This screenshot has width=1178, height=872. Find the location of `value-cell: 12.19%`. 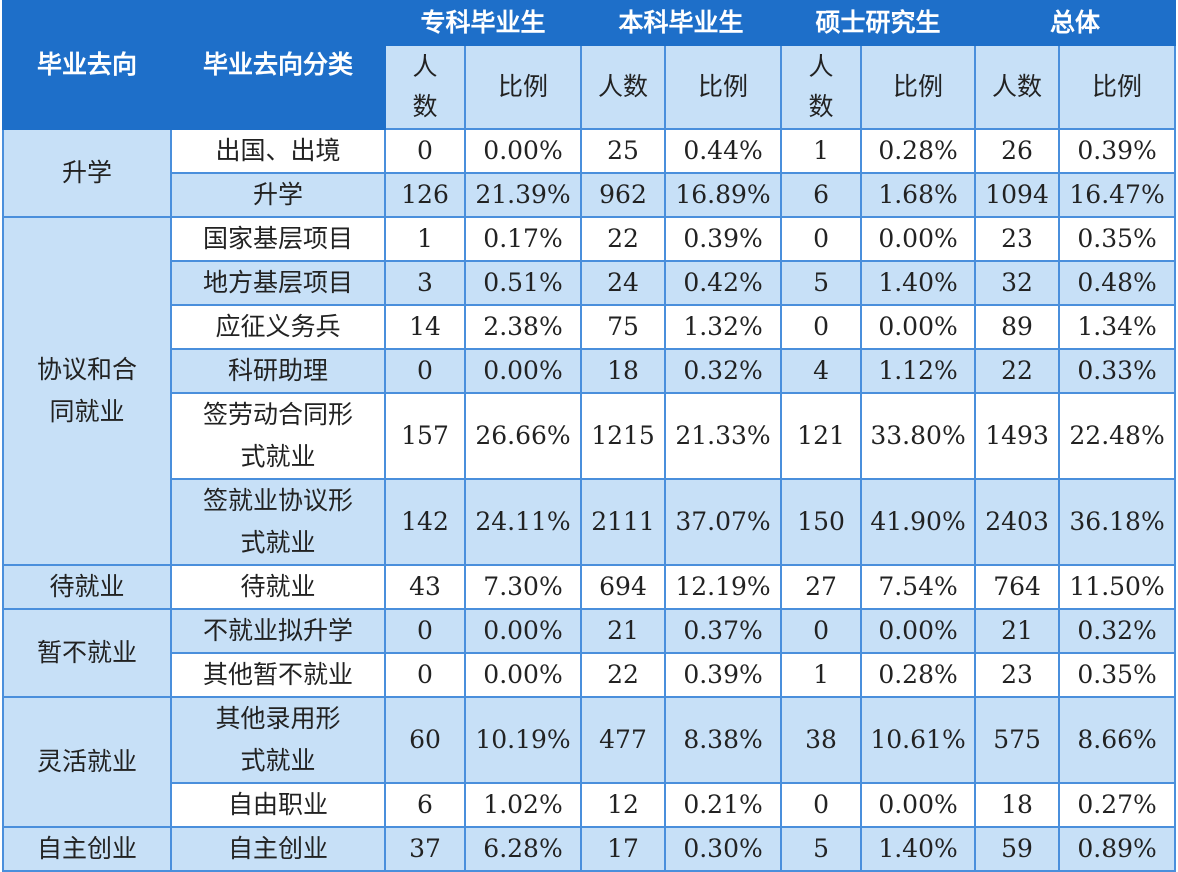

value-cell: 12.19% is located at coordinates (723, 587).